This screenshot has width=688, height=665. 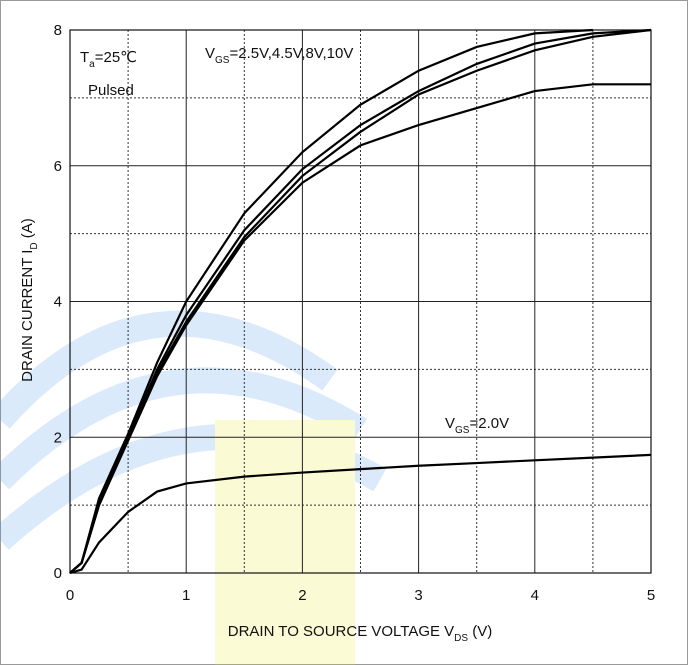 I want to click on x-tick-label: 0, so click(x=70, y=595).